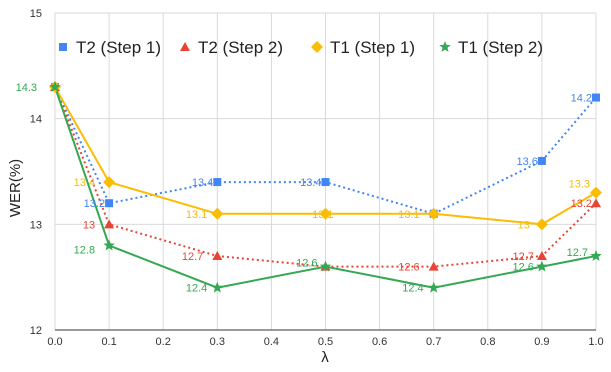 The width and height of the screenshot is (611, 372). Describe the element at coordinates (408, 268) in the screenshot. I see `data-label-t2-step-2: 12.6` at that location.